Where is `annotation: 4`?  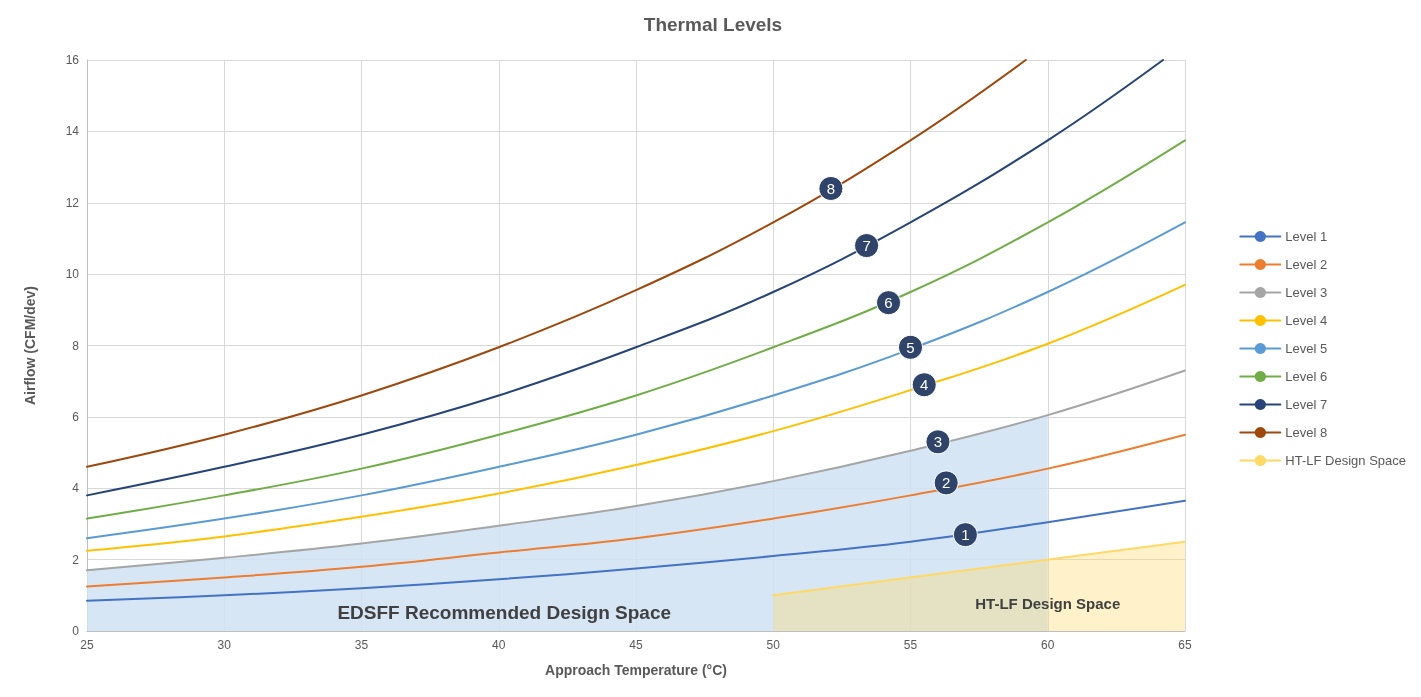
annotation: 4 is located at coordinates (924, 385).